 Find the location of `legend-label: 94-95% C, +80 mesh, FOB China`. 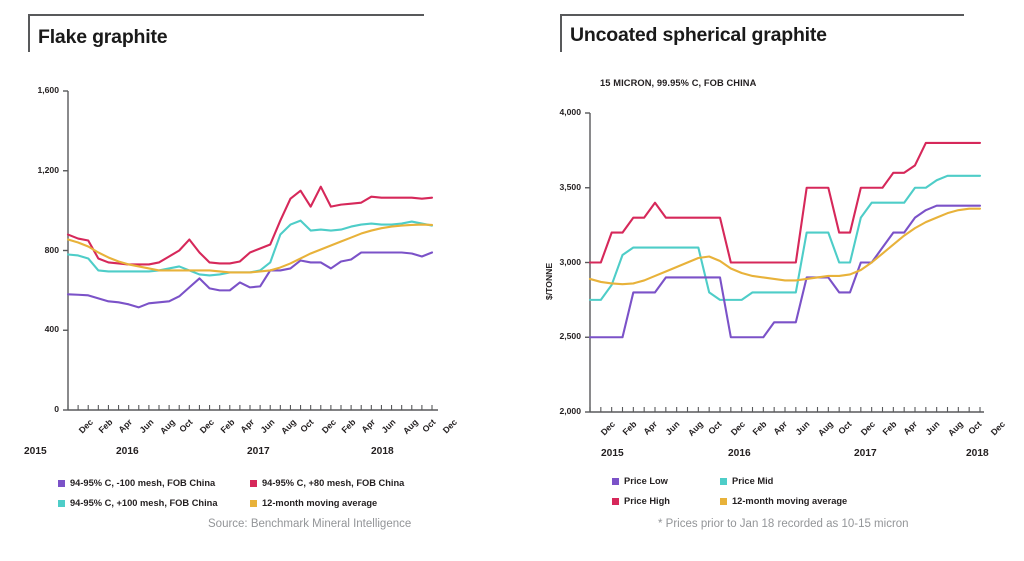

legend-label: 94-95% C, +80 mesh, FOB China is located at coordinates (333, 483).